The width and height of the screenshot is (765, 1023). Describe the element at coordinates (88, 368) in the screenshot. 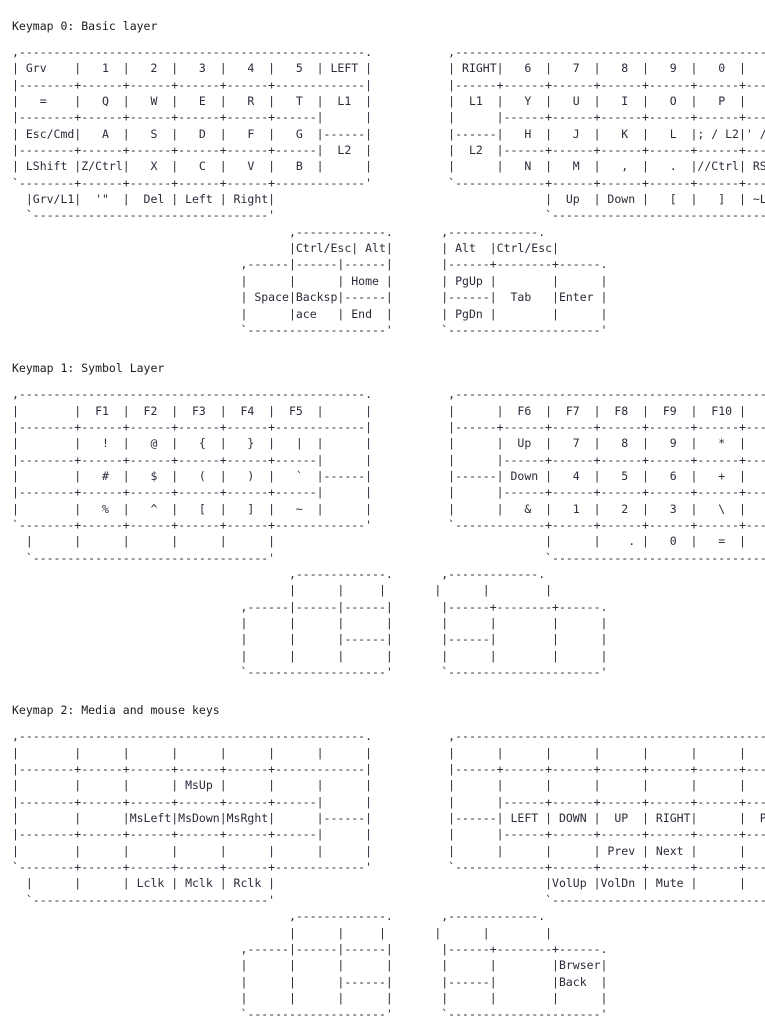

I see `keymap-title-1: Keymap 1: Symbol Layer` at that location.